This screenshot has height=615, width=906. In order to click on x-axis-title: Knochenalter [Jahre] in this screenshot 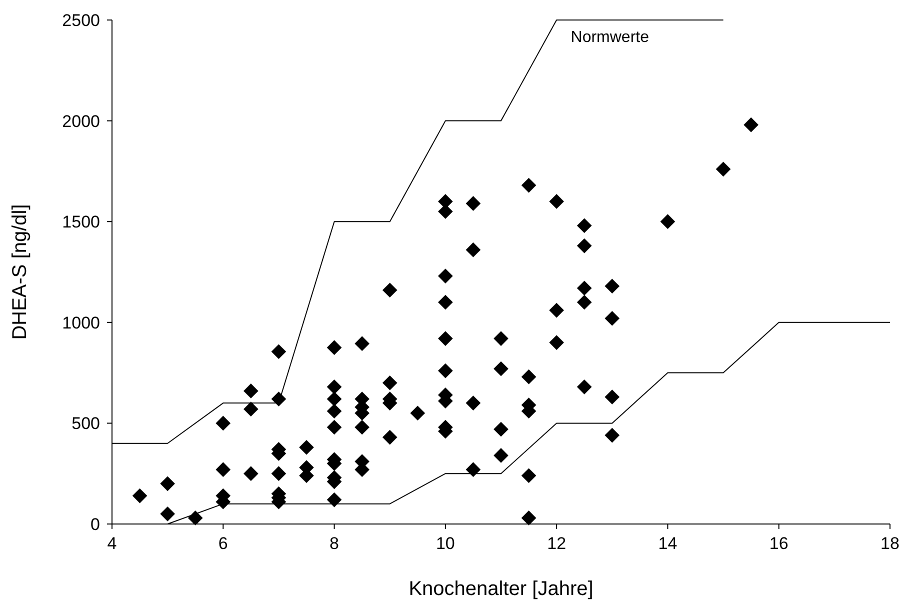, I will do `click(501, 589)`.